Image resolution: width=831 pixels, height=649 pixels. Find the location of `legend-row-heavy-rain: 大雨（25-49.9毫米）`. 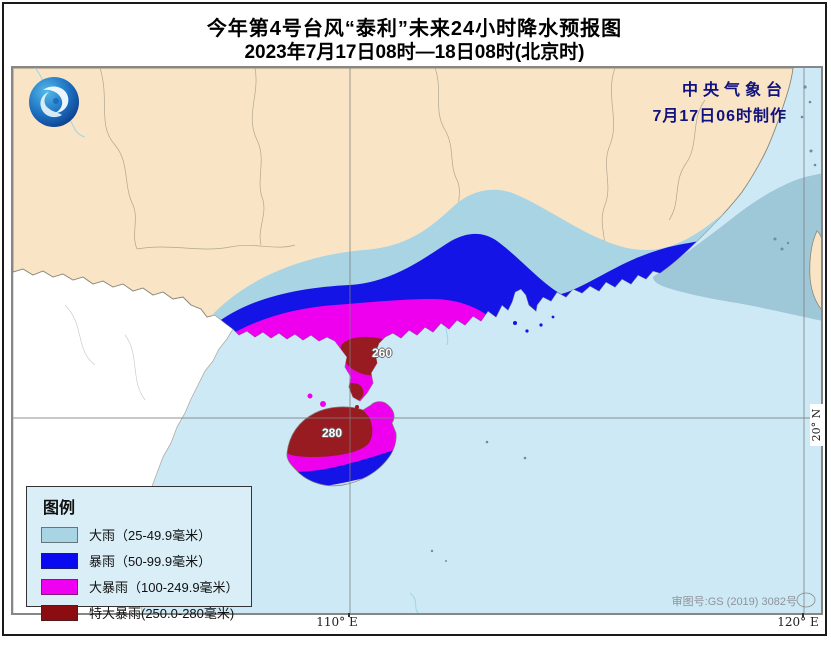

legend-row-heavy-rain: 大雨（25-49.9毫米） is located at coordinates (142, 534).